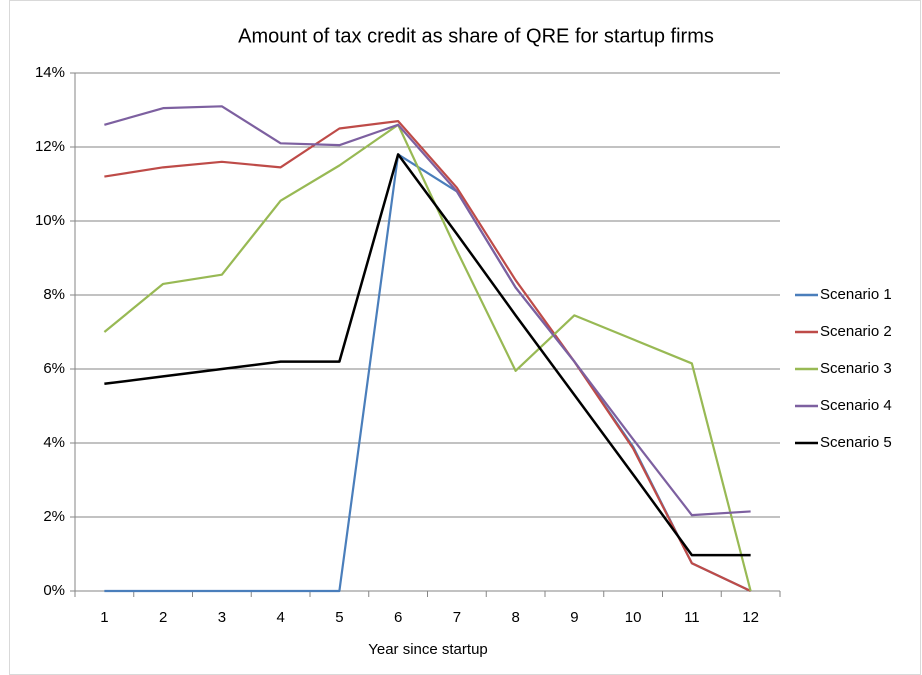 This screenshot has width=922, height=675. What do you see at coordinates (50, 72) in the screenshot?
I see `y-tick-label: 14%` at bounding box center [50, 72].